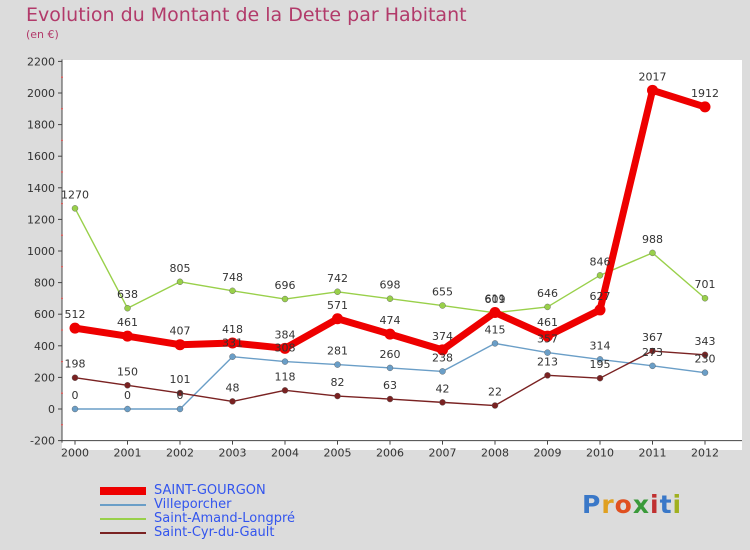 The image size is (750, 550). What do you see at coordinates (42, 34) in the screenshot?
I see `chart-subtitle: (en €)` at bounding box center [42, 34].